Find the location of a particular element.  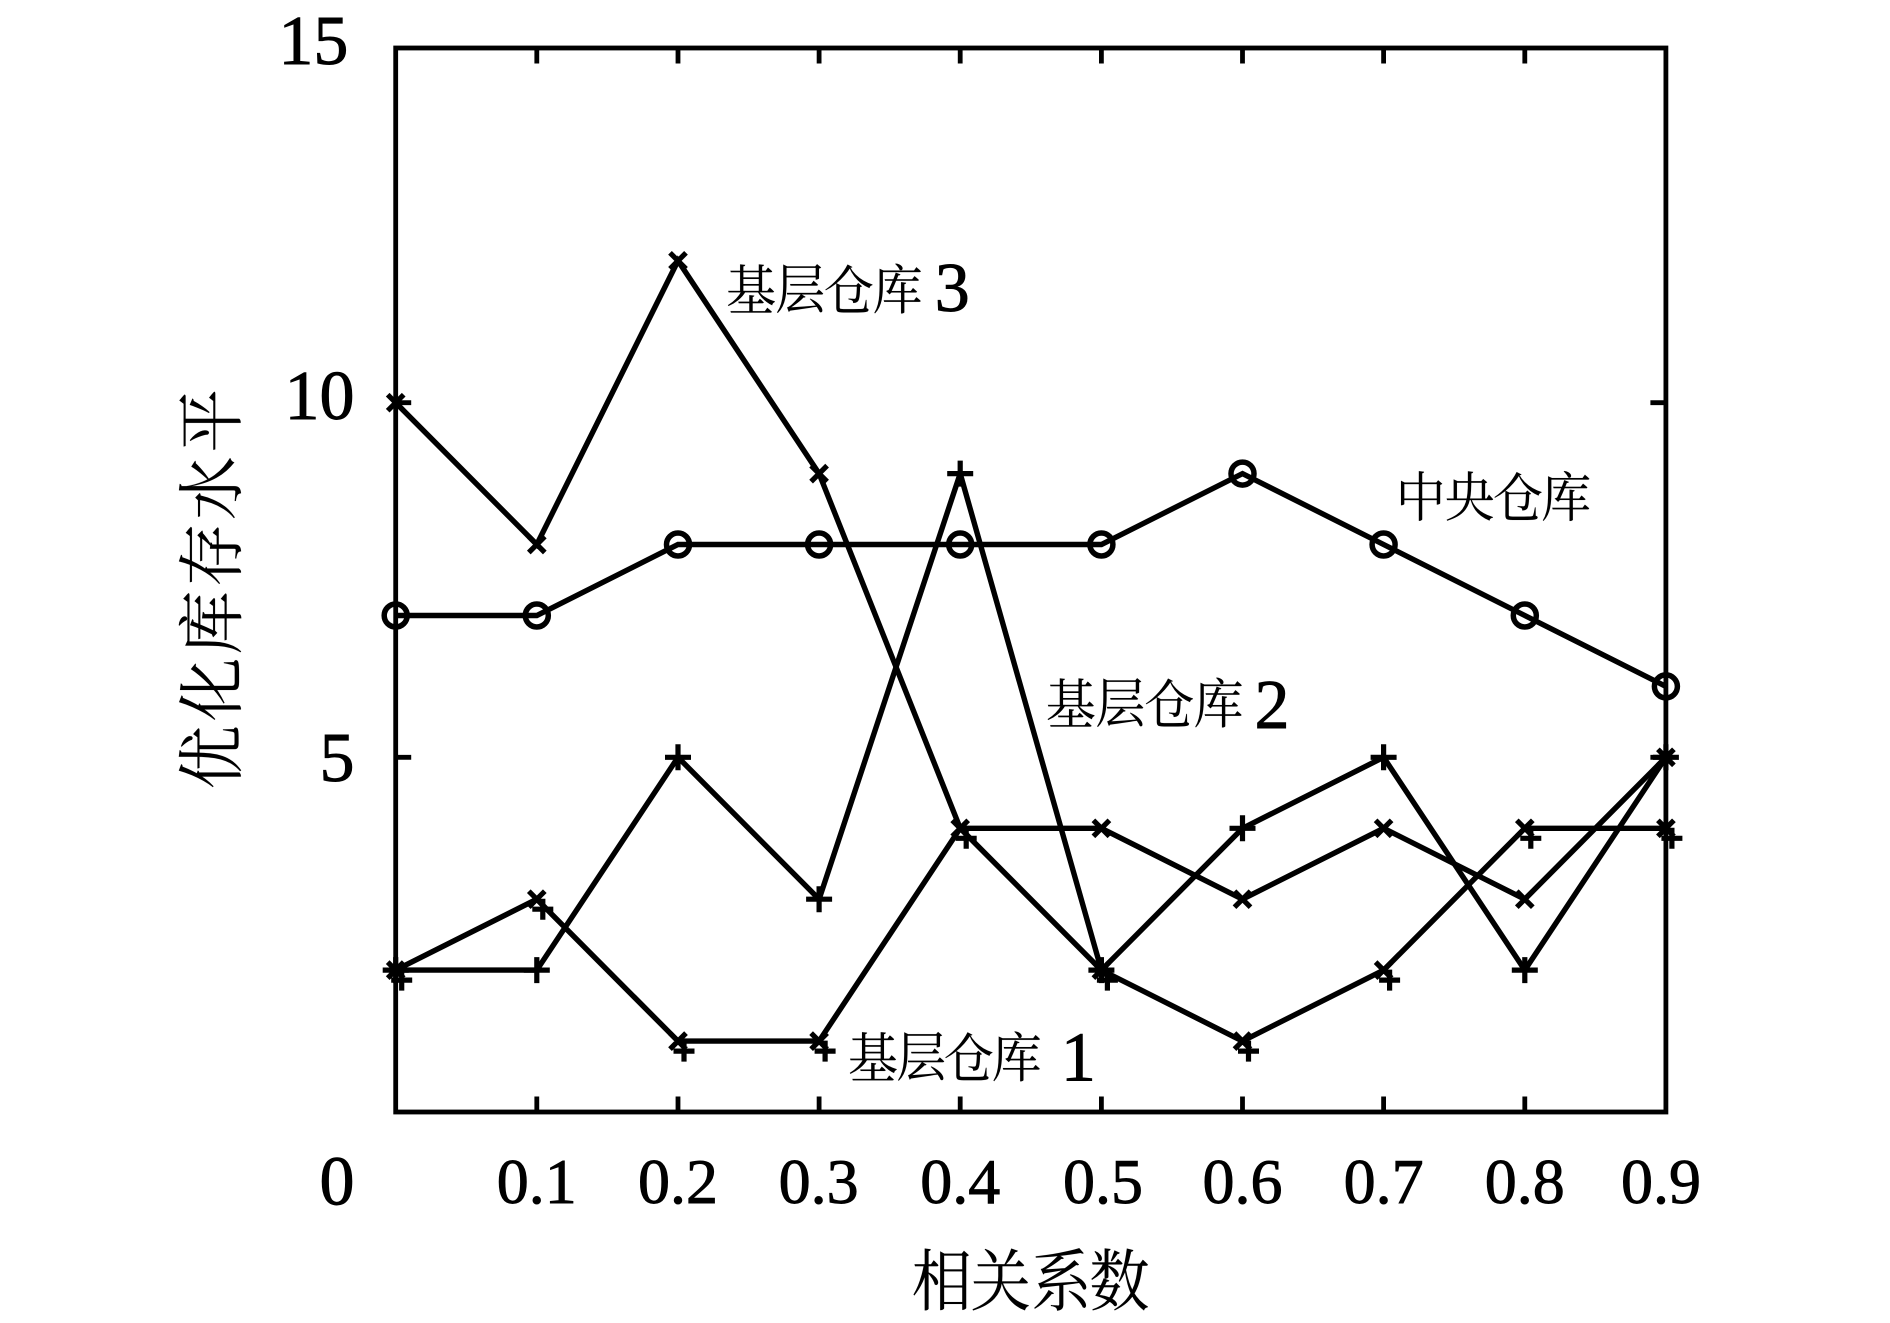

svg-text: 0.6 is located at coordinates (1243, 1181).